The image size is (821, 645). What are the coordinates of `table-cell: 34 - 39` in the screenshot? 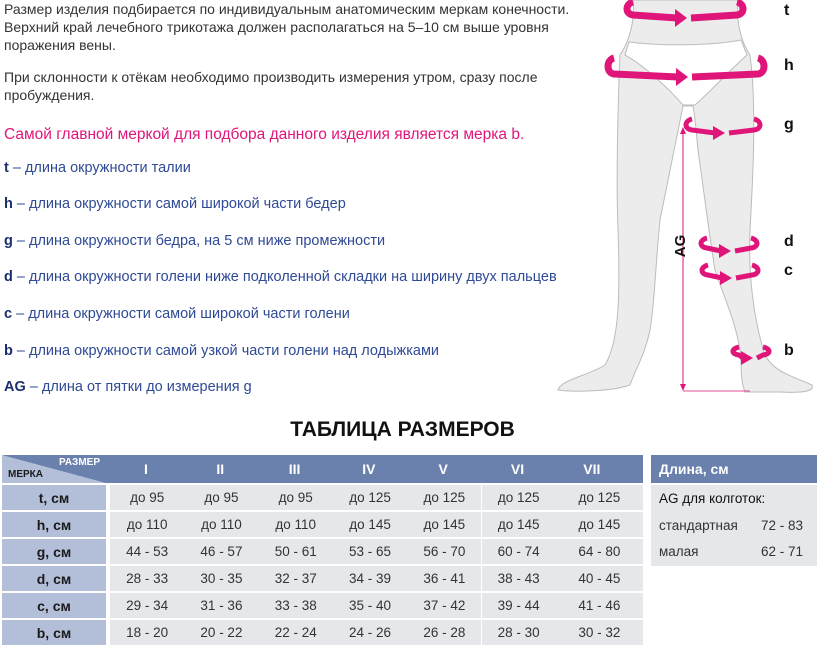 It's located at (370, 578).